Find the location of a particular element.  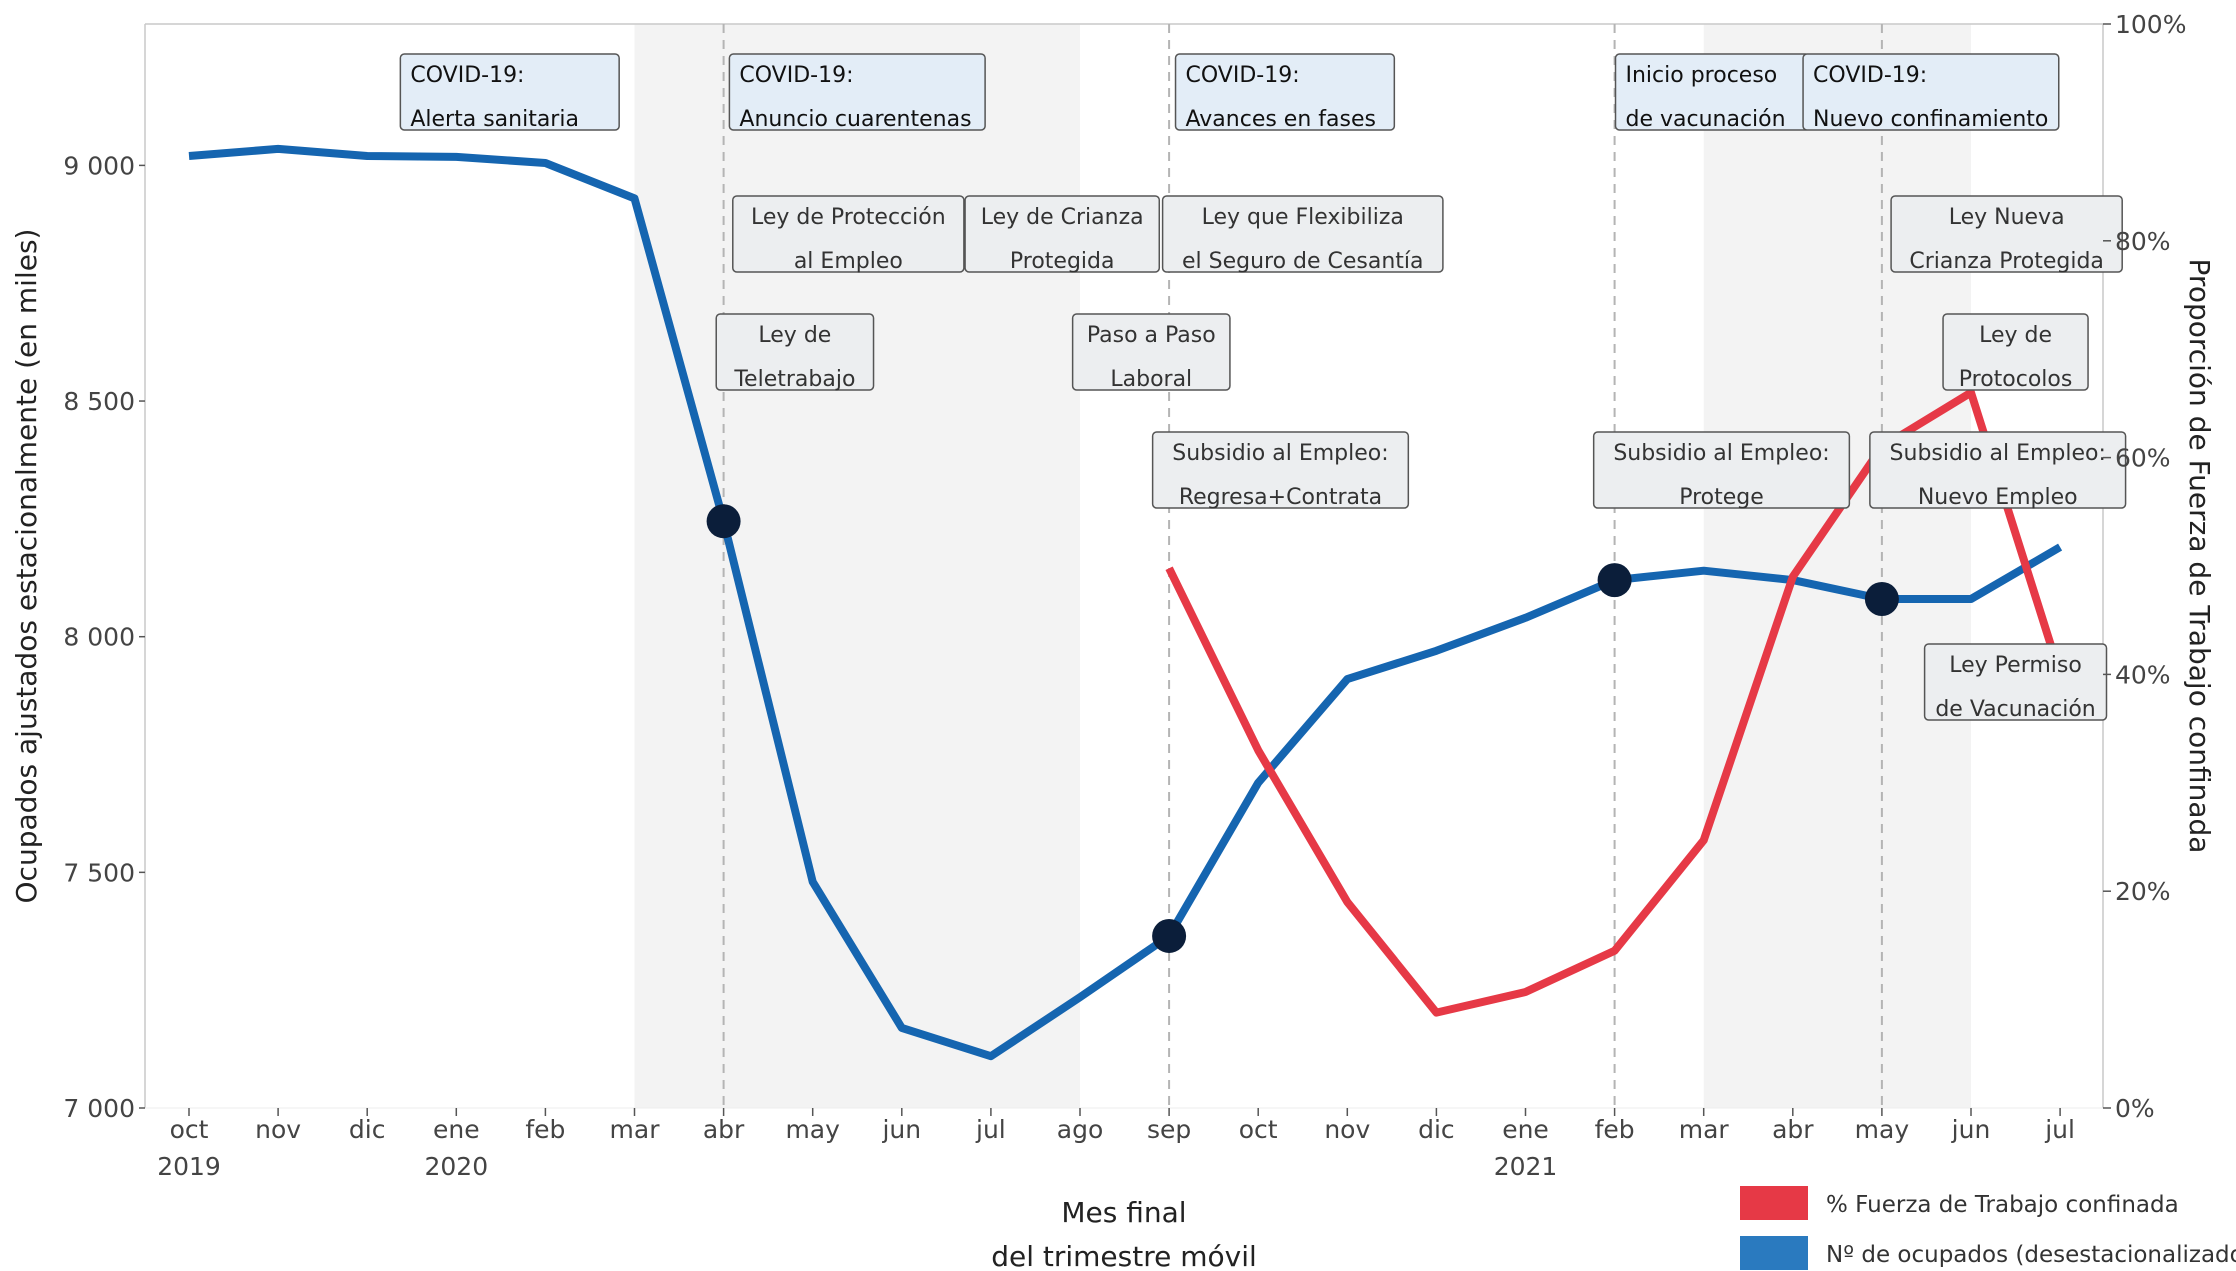

annotation-box: Ley de Crianza Protegida is located at coordinates (1062, 234).